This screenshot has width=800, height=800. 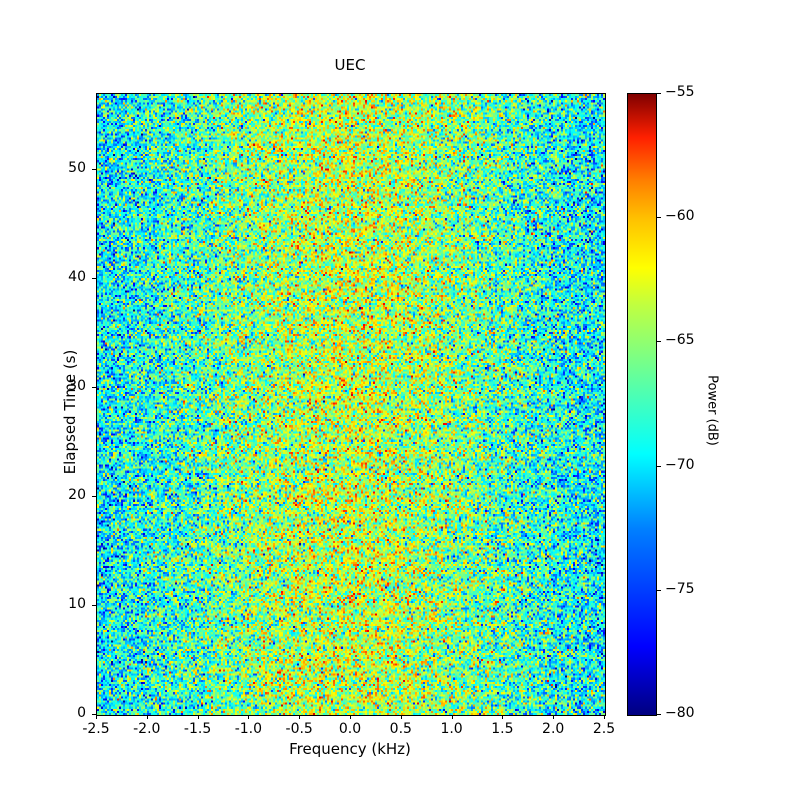 What do you see at coordinates (81, 713) in the screenshot?
I see `y-tick-label: 0` at bounding box center [81, 713].